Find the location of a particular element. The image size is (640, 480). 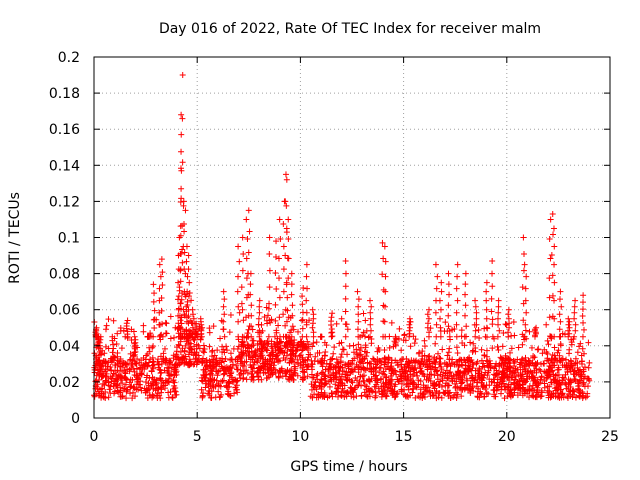

y-tick-label: 0.02 is located at coordinates (64, 383).